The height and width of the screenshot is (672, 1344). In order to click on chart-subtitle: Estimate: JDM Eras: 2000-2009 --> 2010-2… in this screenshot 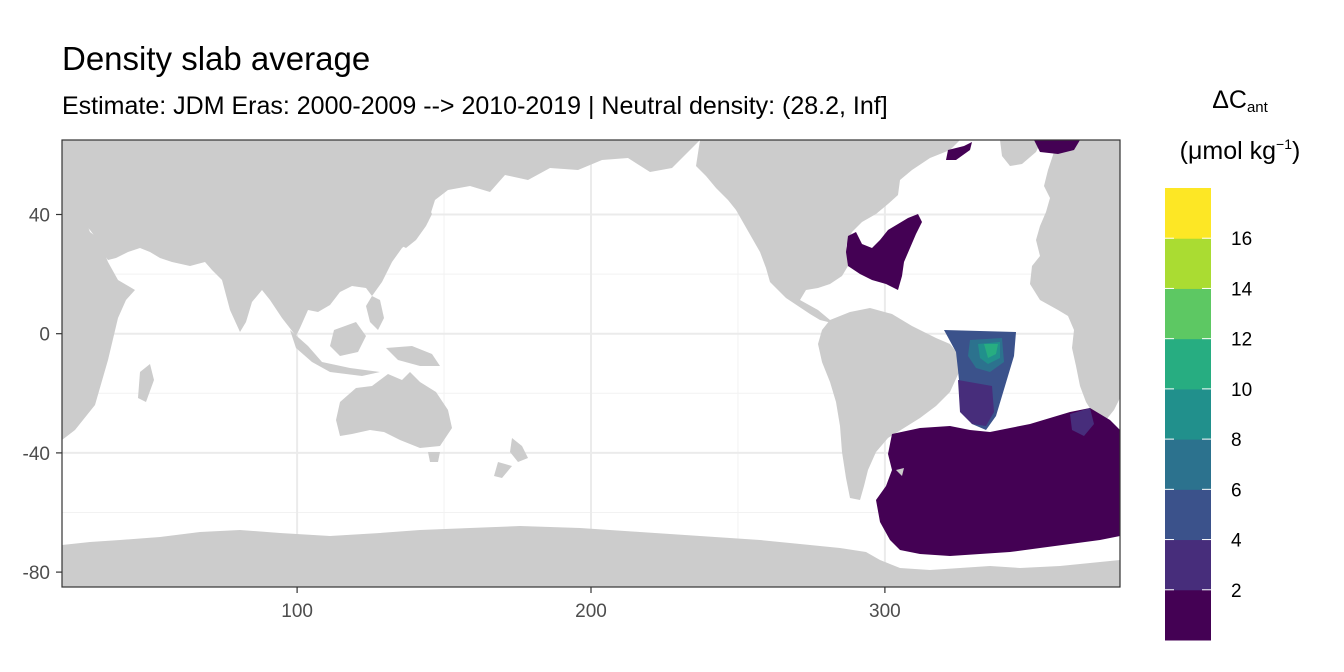, I will do `click(475, 106)`.